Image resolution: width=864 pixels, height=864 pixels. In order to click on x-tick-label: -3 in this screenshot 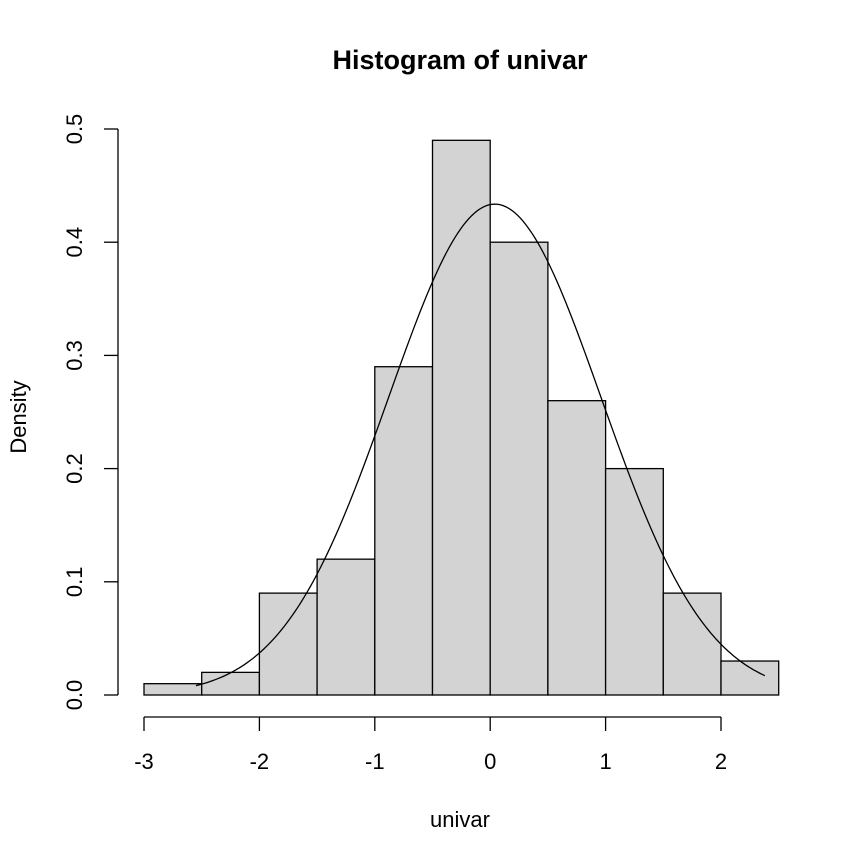, I will do `click(144, 761)`.